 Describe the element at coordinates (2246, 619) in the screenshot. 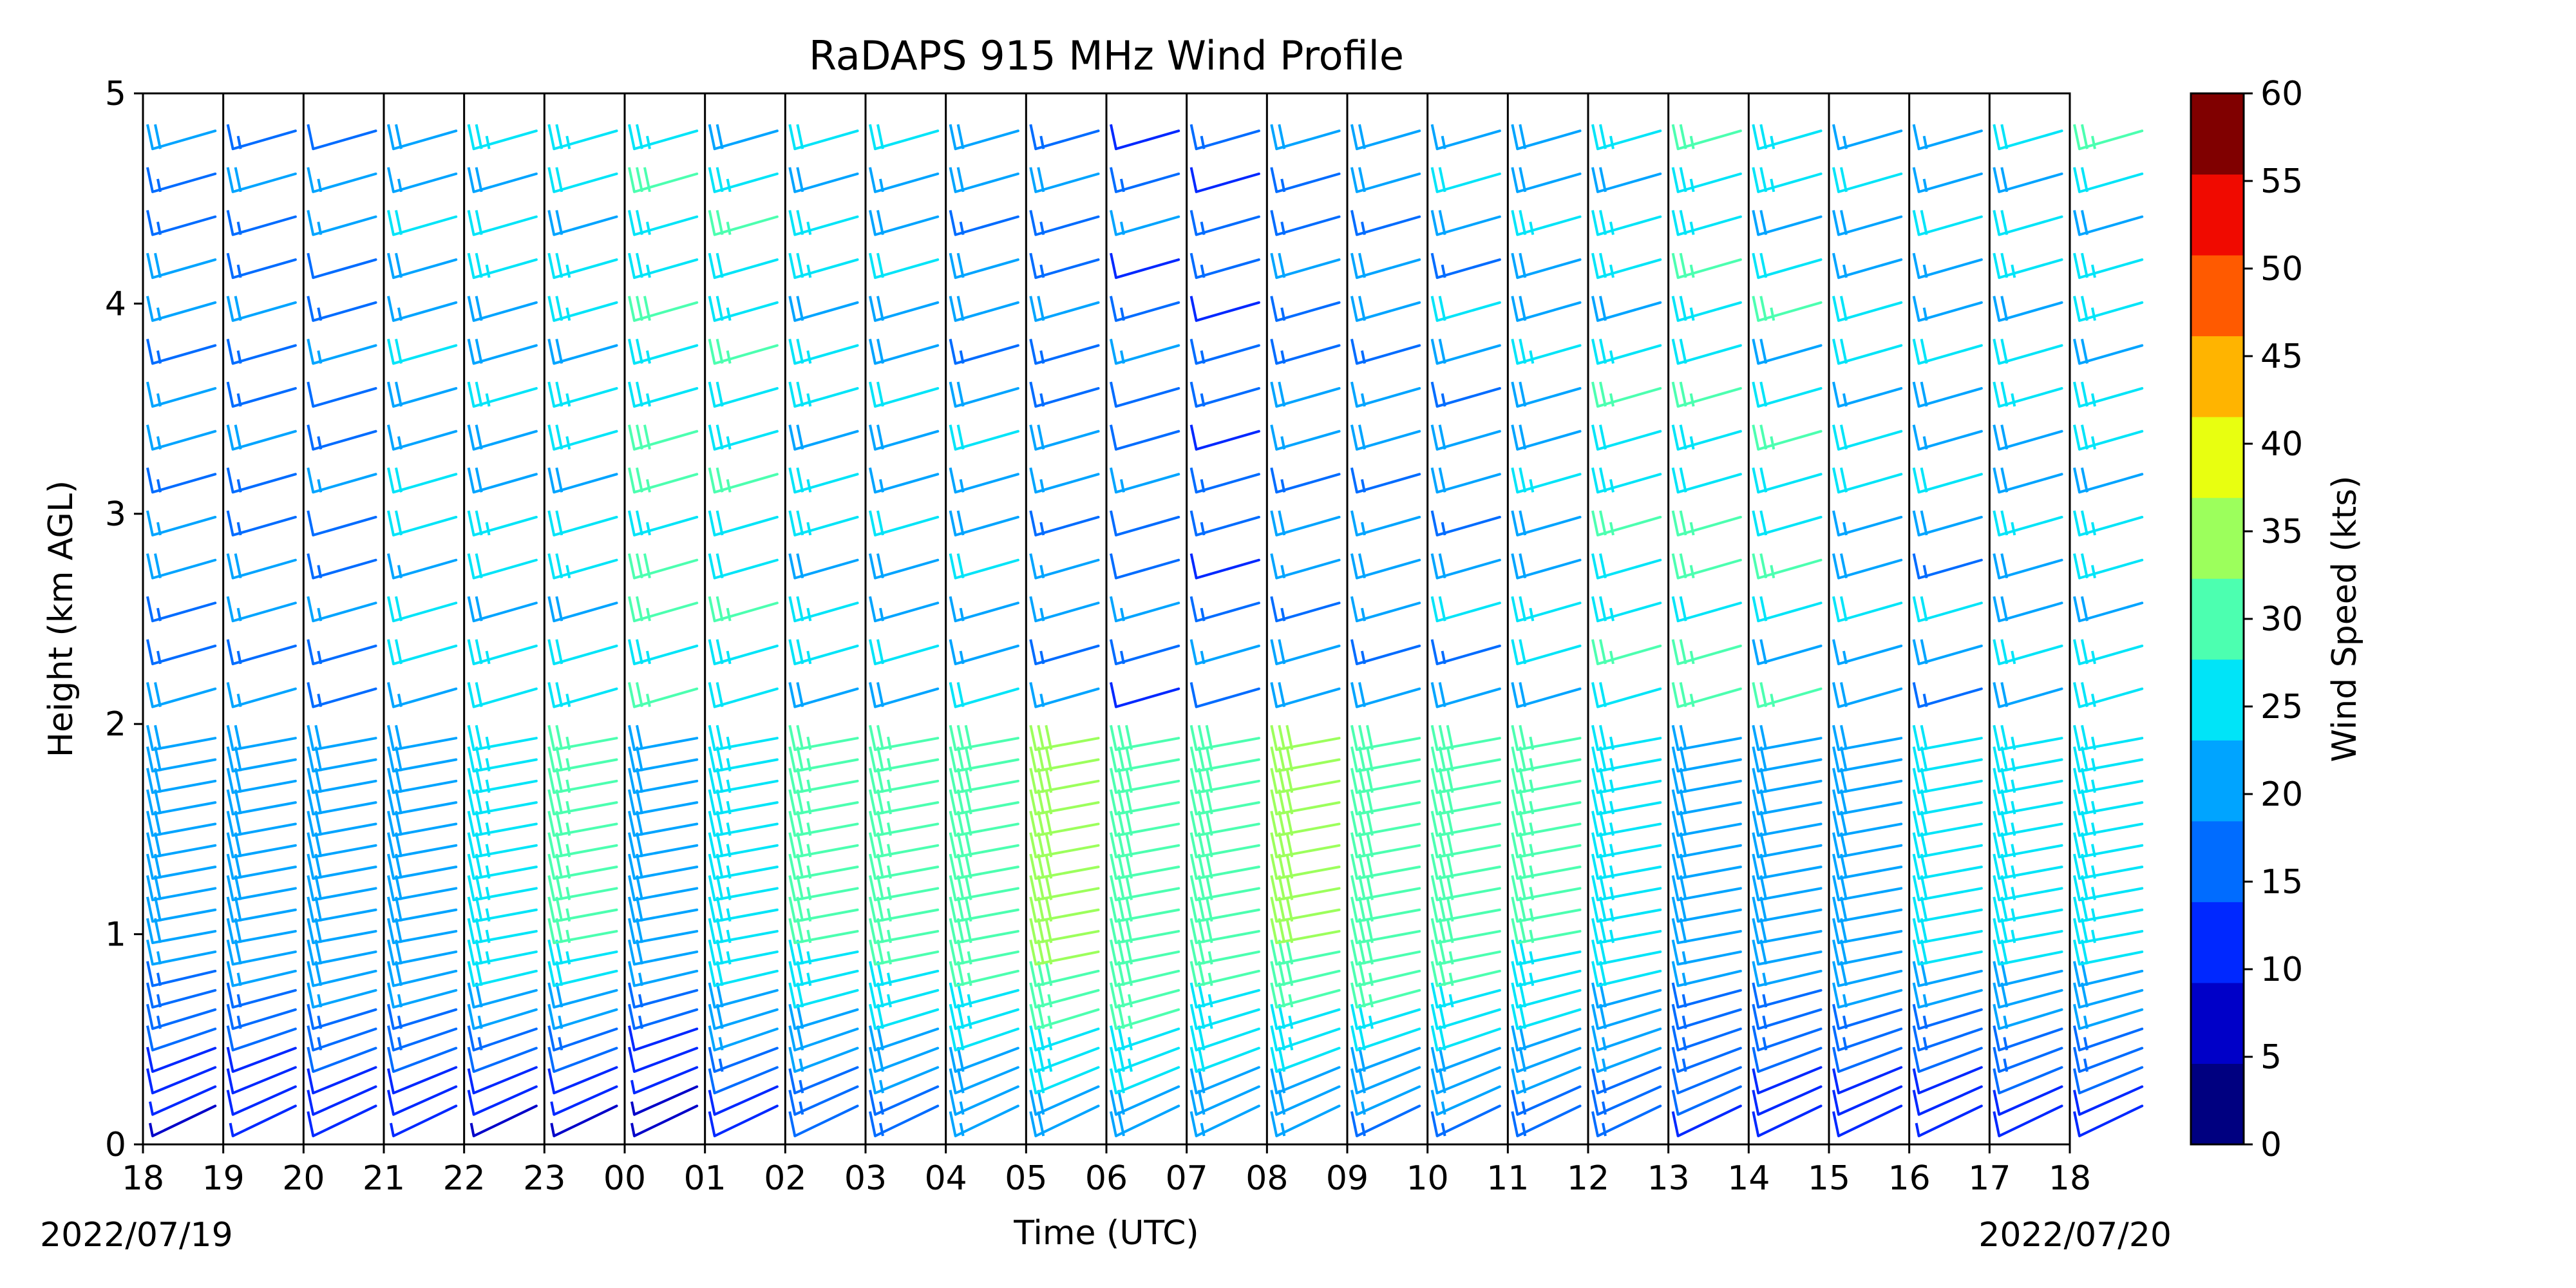

I see `colorbar: 0 5 10 15 20 25 30 35 40 45 50 55 60` at that location.